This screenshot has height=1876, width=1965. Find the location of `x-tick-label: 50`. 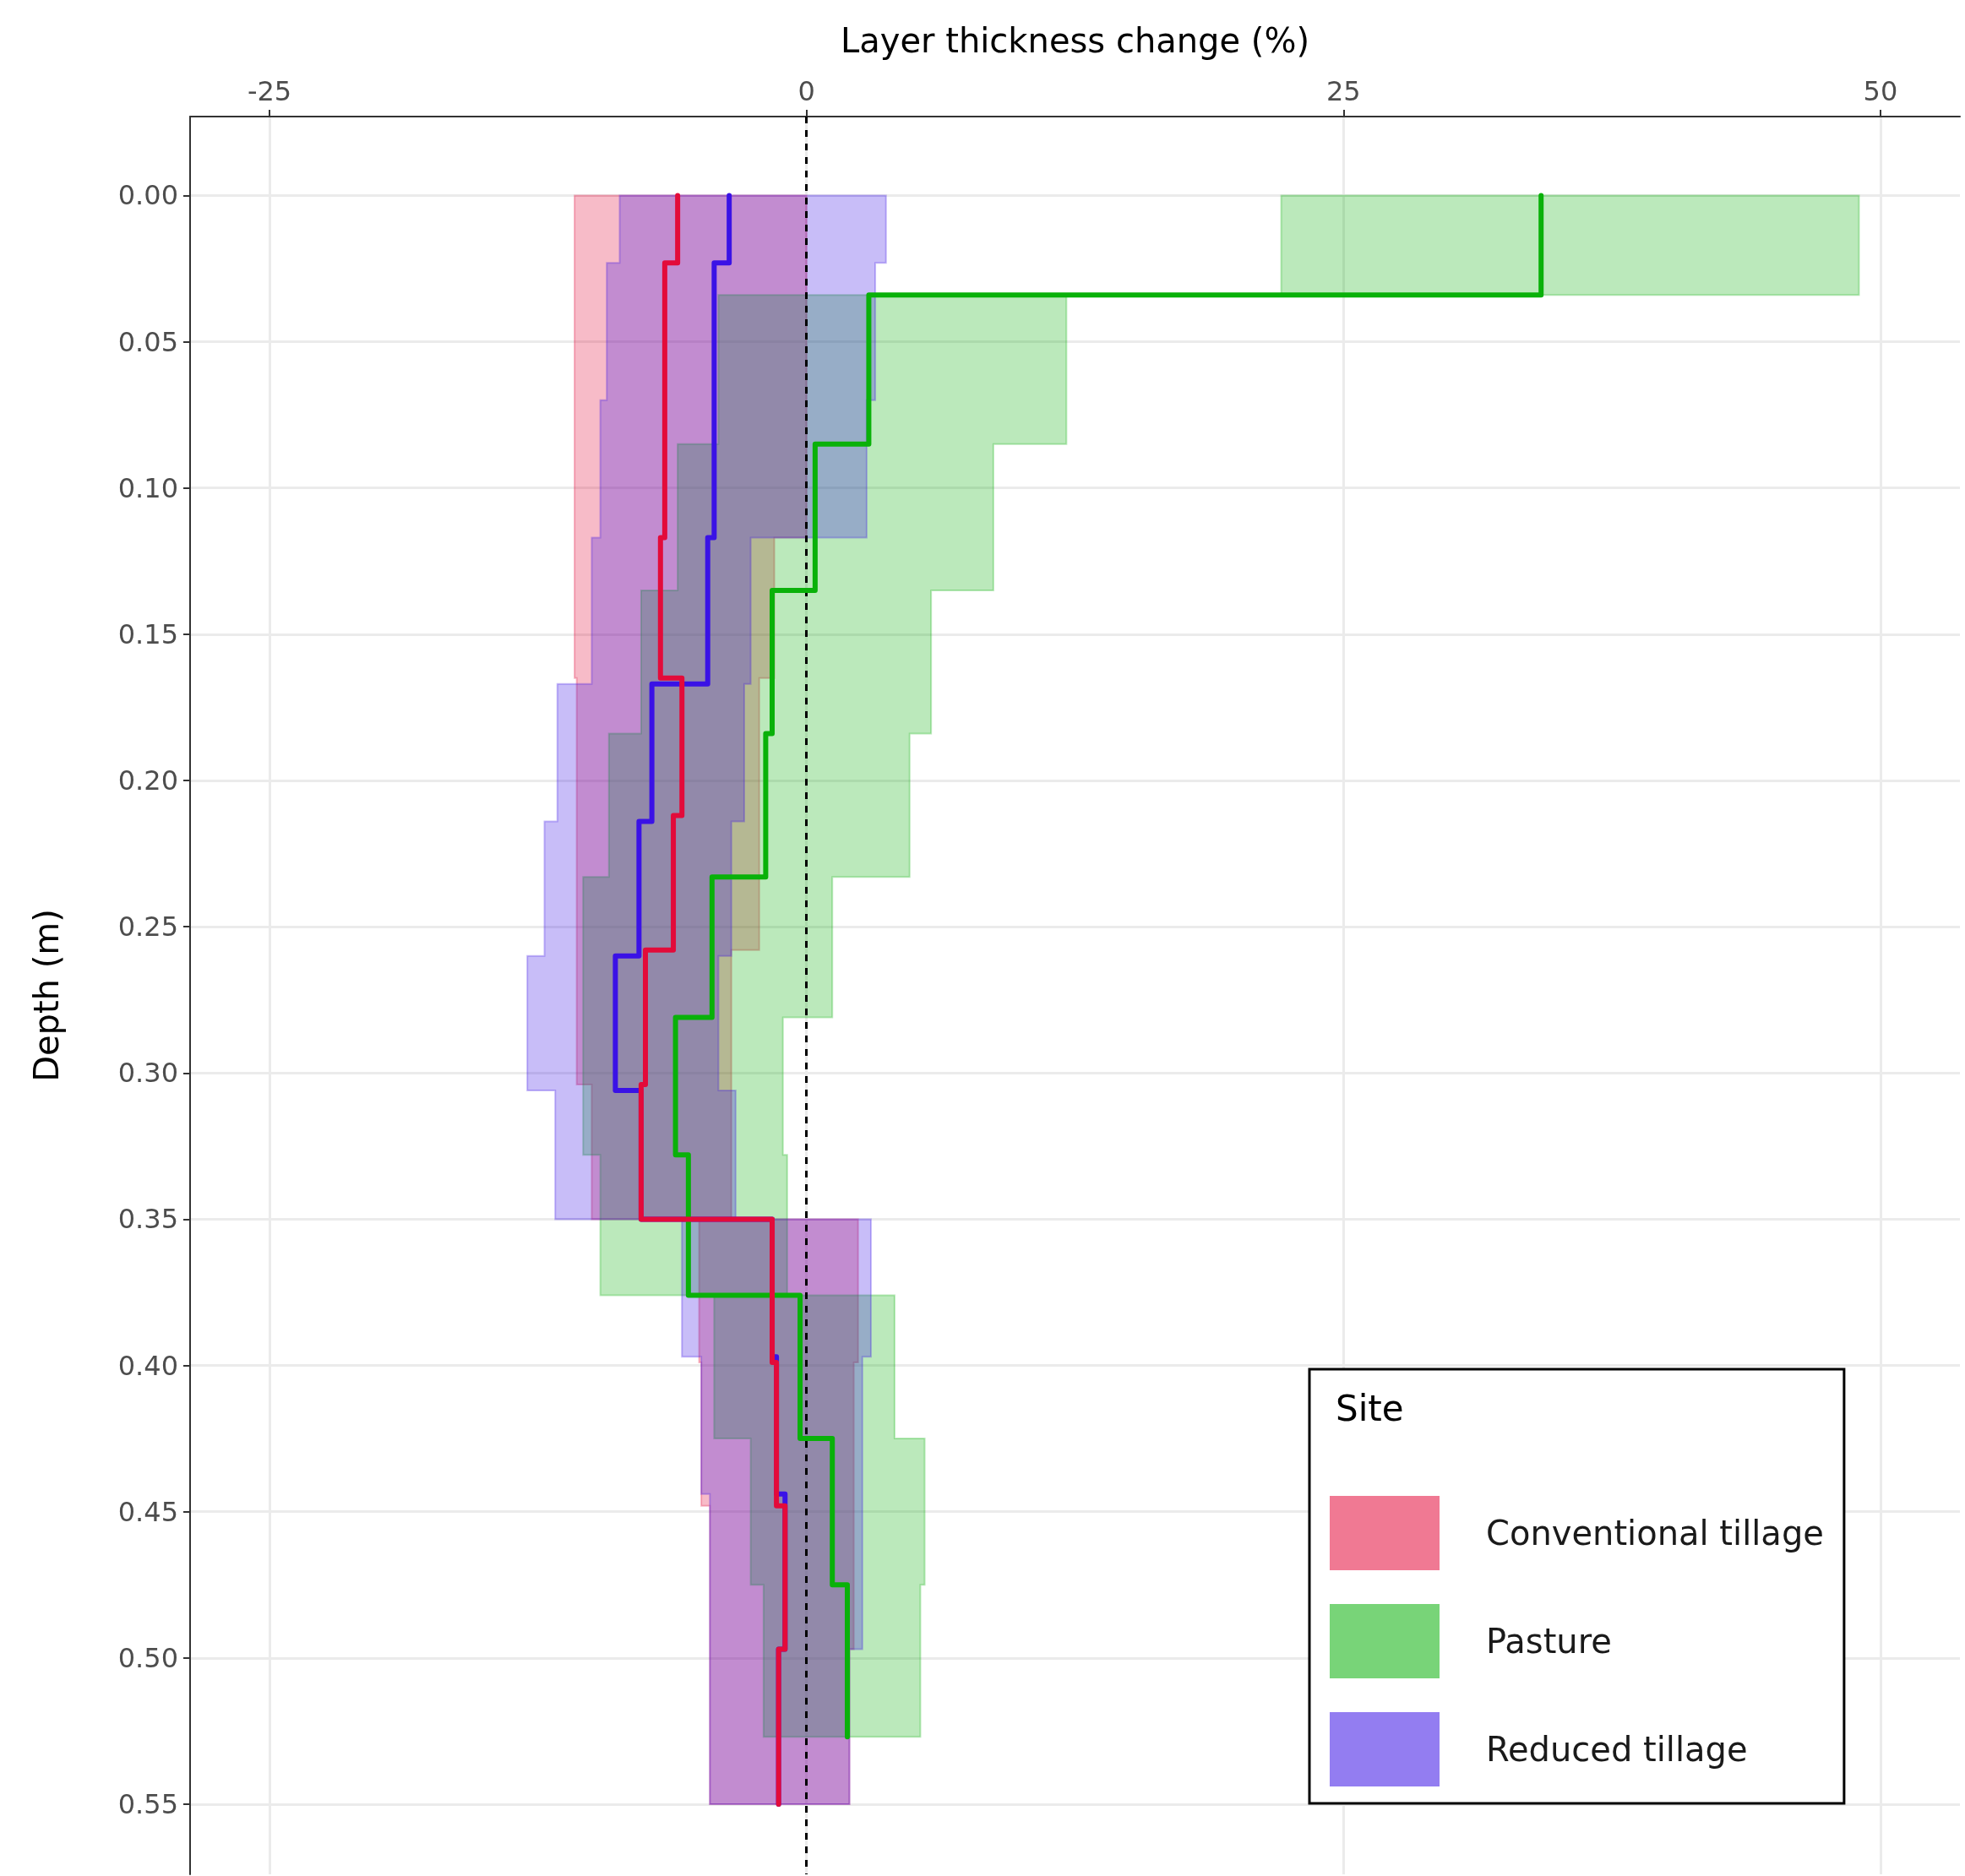

x-tick-label: 50 is located at coordinates (1881, 91).